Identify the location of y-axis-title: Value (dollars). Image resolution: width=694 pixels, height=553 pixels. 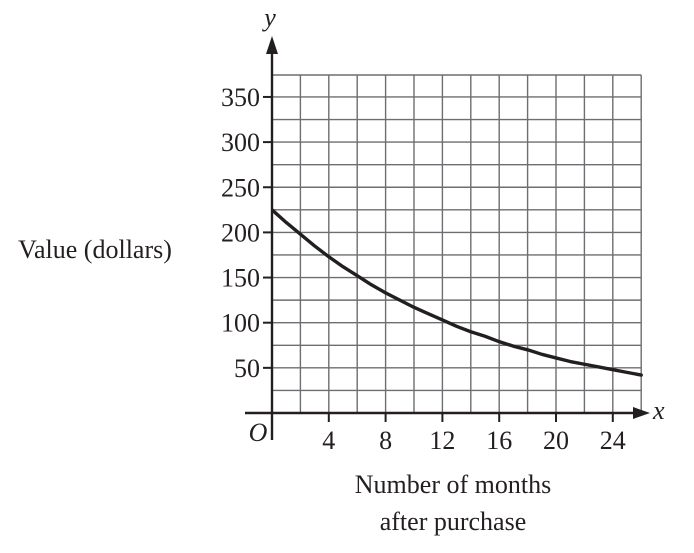
(95, 249).